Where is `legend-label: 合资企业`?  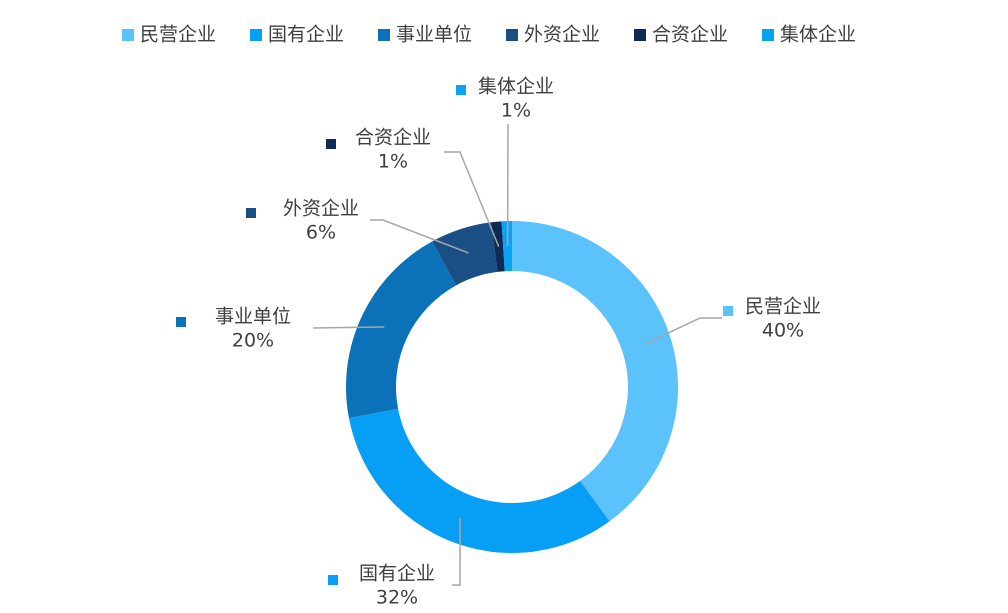 legend-label: 合资企业 is located at coordinates (690, 35).